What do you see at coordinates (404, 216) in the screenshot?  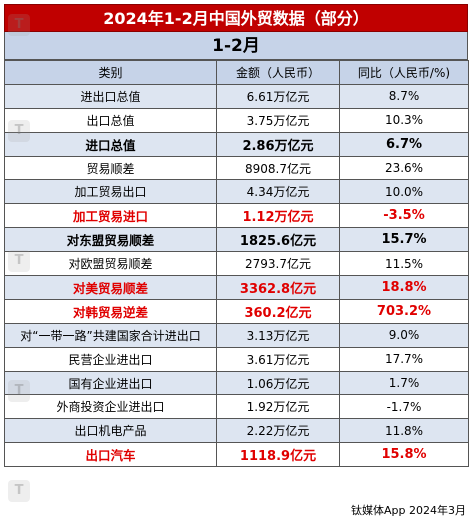 I see `row-yoy: -3.5%` at bounding box center [404, 216].